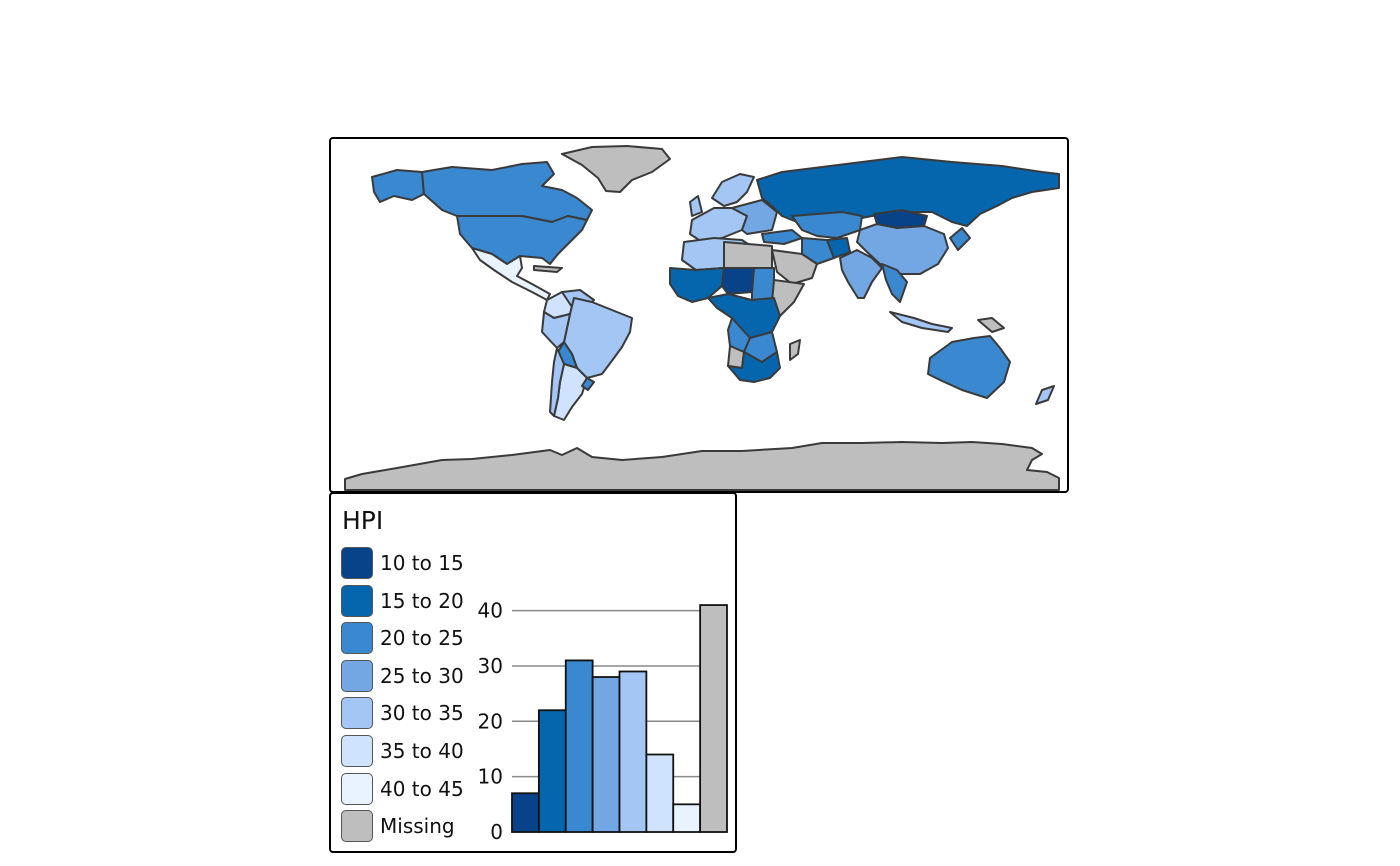  I want to click on legend-label: 35 to 40, so click(422, 751).